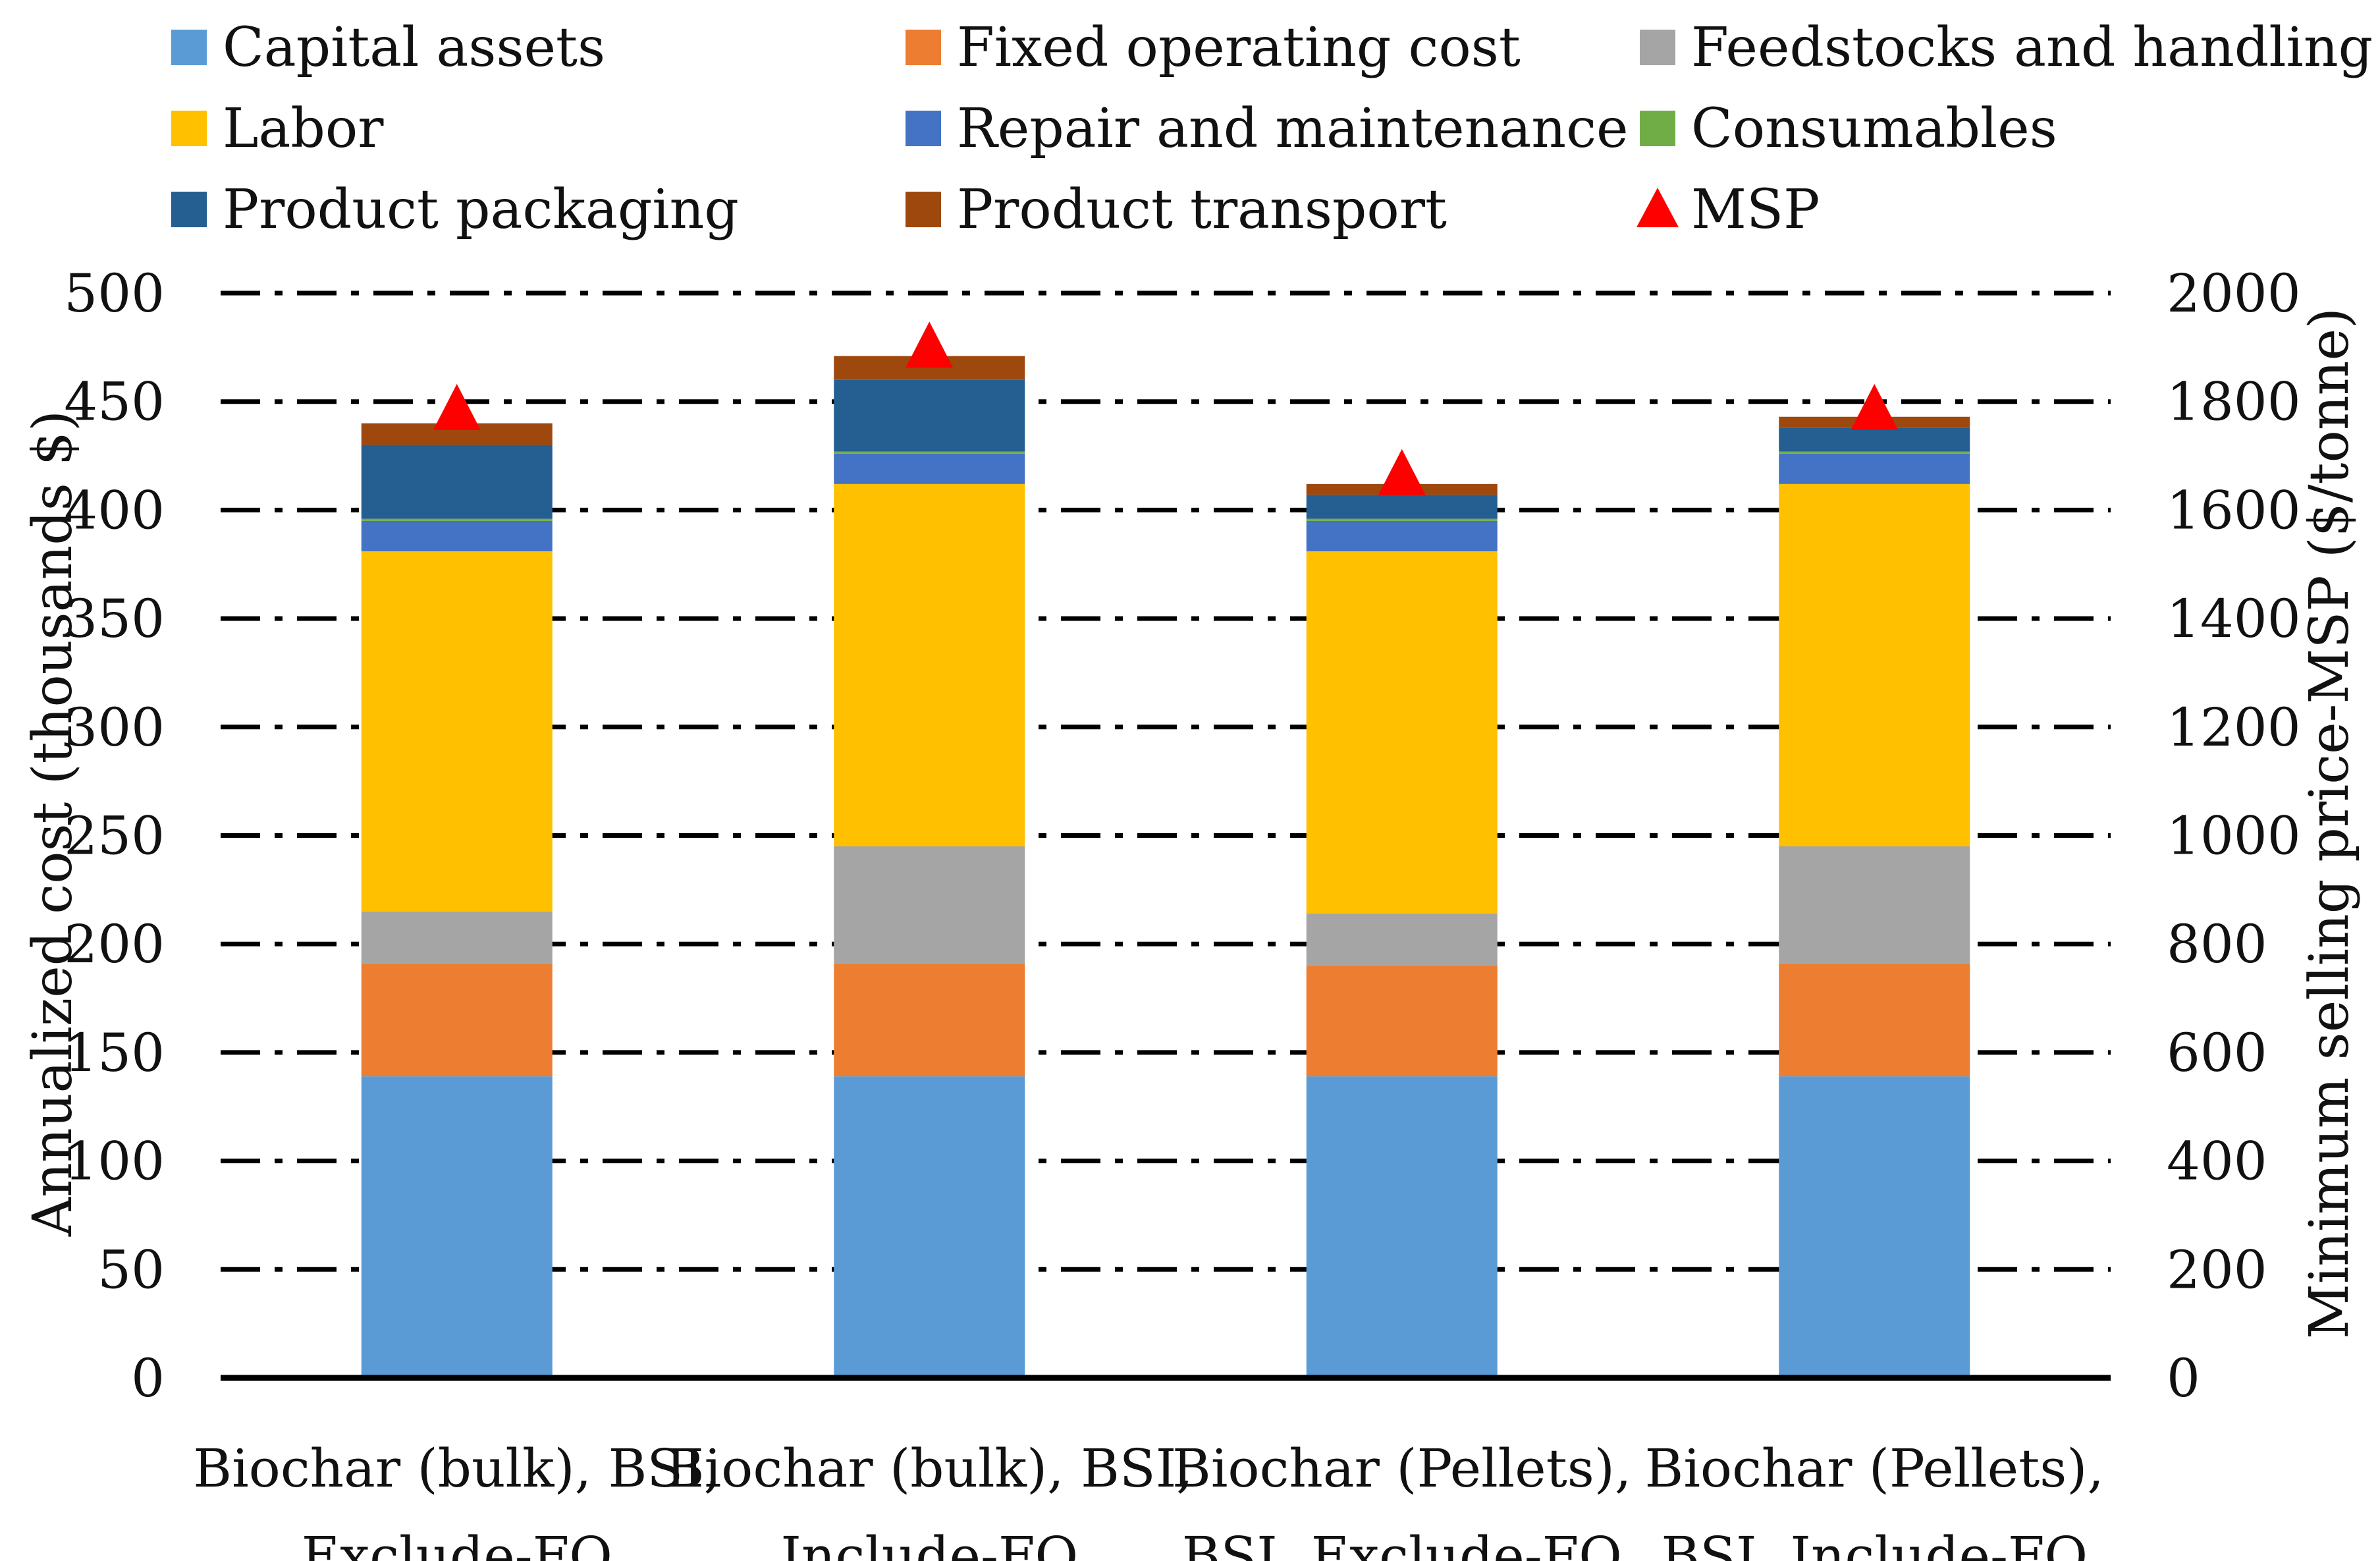  Describe the element at coordinates (1293, 128) in the screenshot. I see `legend-label-repair-and-maintenance: Repair and maintenance` at that location.